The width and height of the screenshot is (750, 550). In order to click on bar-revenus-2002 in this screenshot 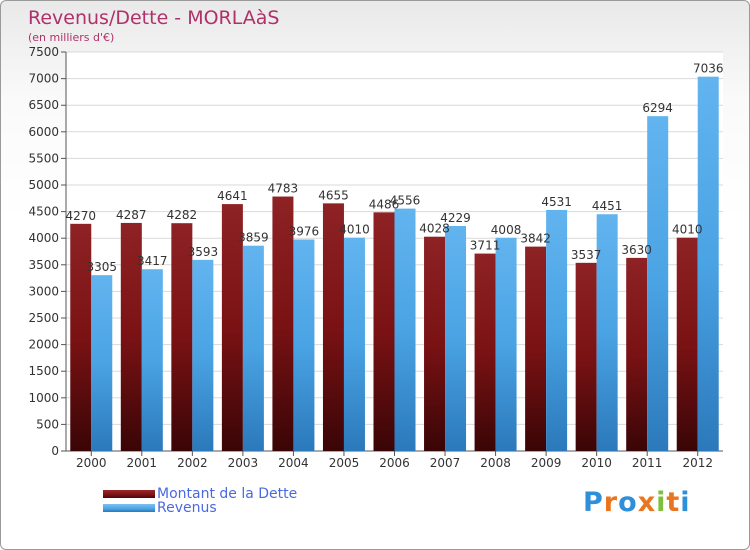, I will do `click(203, 355)`.